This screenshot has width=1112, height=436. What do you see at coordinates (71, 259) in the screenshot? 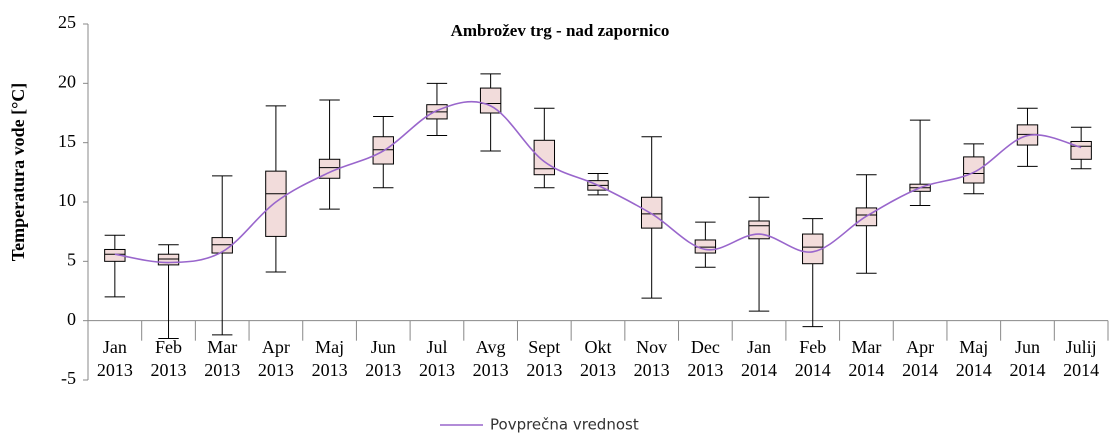
I see `y-tick-label: 5` at bounding box center [71, 259].